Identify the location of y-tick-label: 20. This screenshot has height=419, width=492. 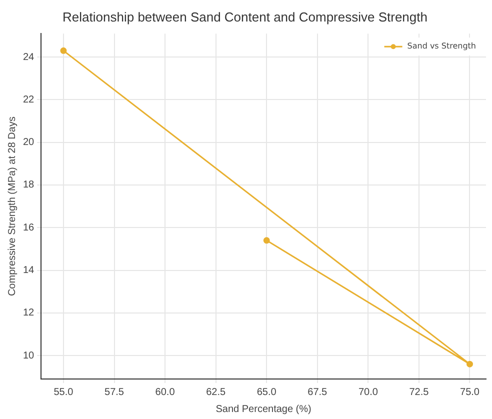
(29, 142).